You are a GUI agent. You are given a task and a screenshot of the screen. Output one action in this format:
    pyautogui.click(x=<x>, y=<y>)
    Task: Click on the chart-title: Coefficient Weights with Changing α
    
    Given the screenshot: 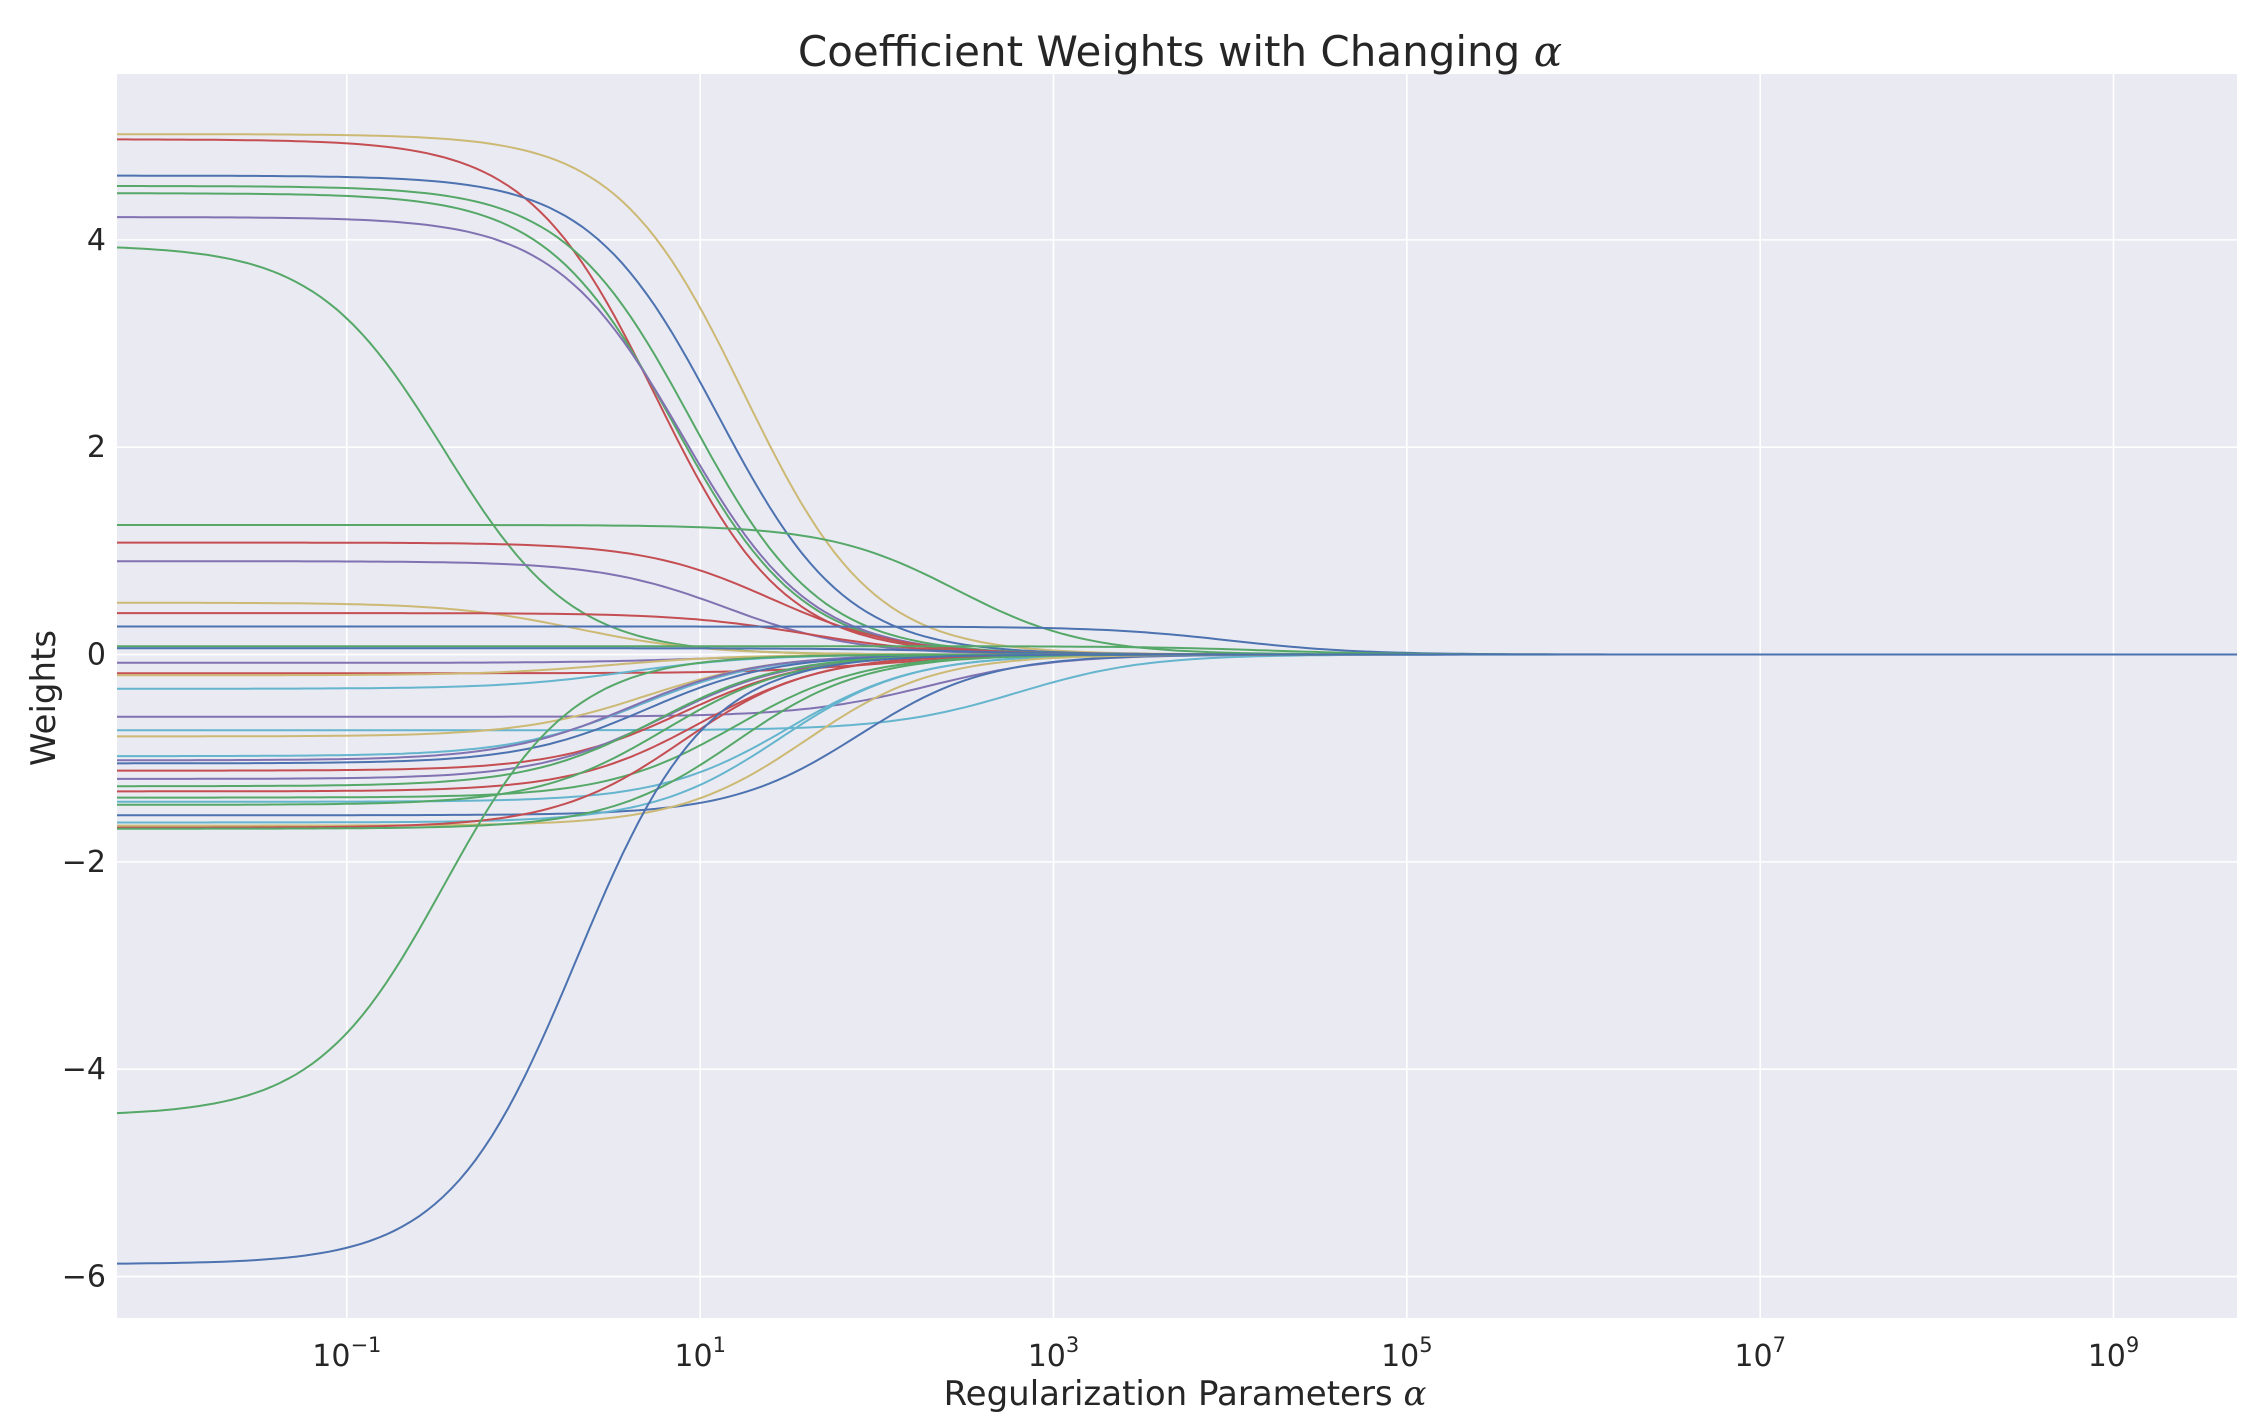 What is the action you would take?
    pyautogui.click(x=1180, y=51)
    